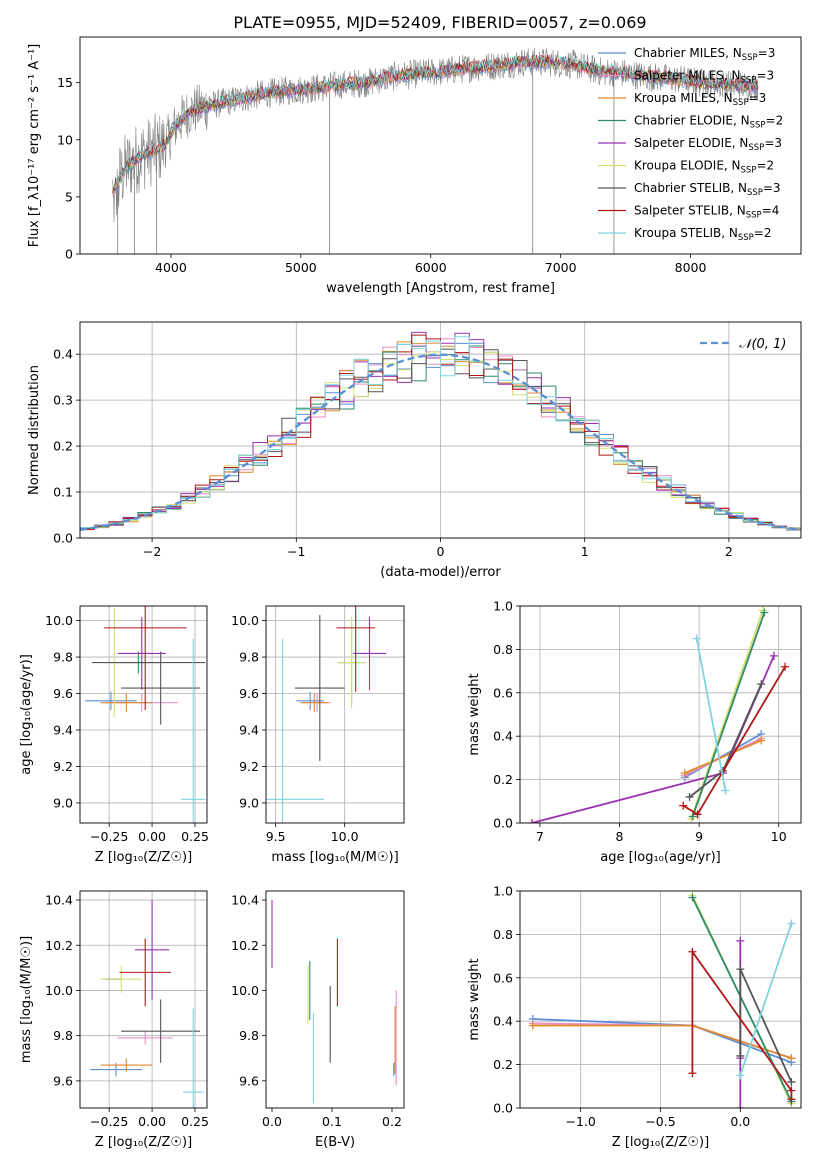 The width and height of the screenshot is (819, 1170). Describe the element at coordinates (580, 1121) in the screenshot. I see `x-tick-label: −1.0` at that location.